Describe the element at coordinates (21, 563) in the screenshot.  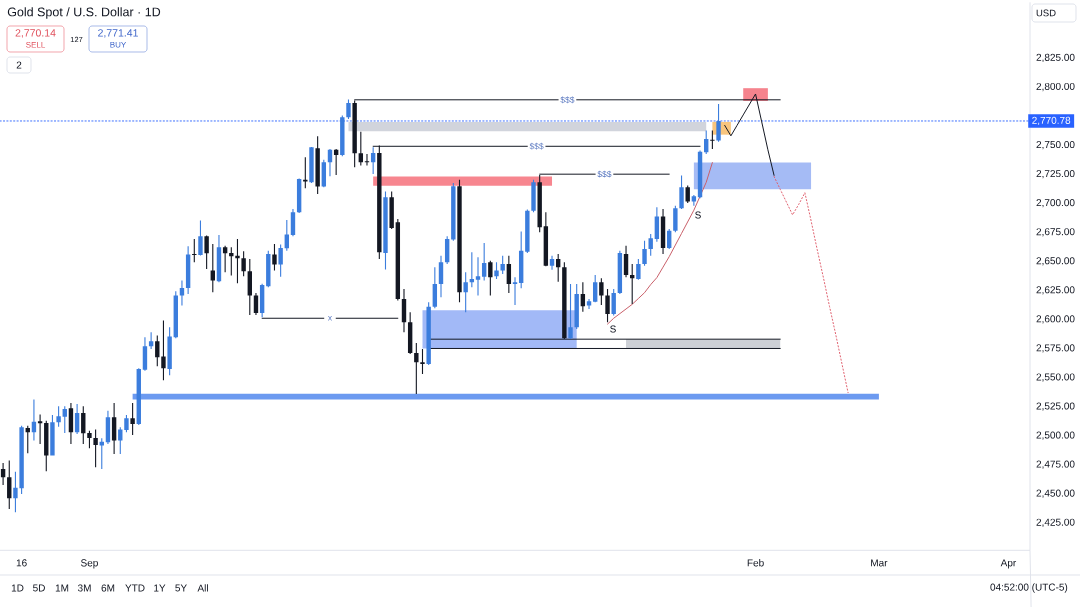
I see `x-tick-label: 16` at that location.